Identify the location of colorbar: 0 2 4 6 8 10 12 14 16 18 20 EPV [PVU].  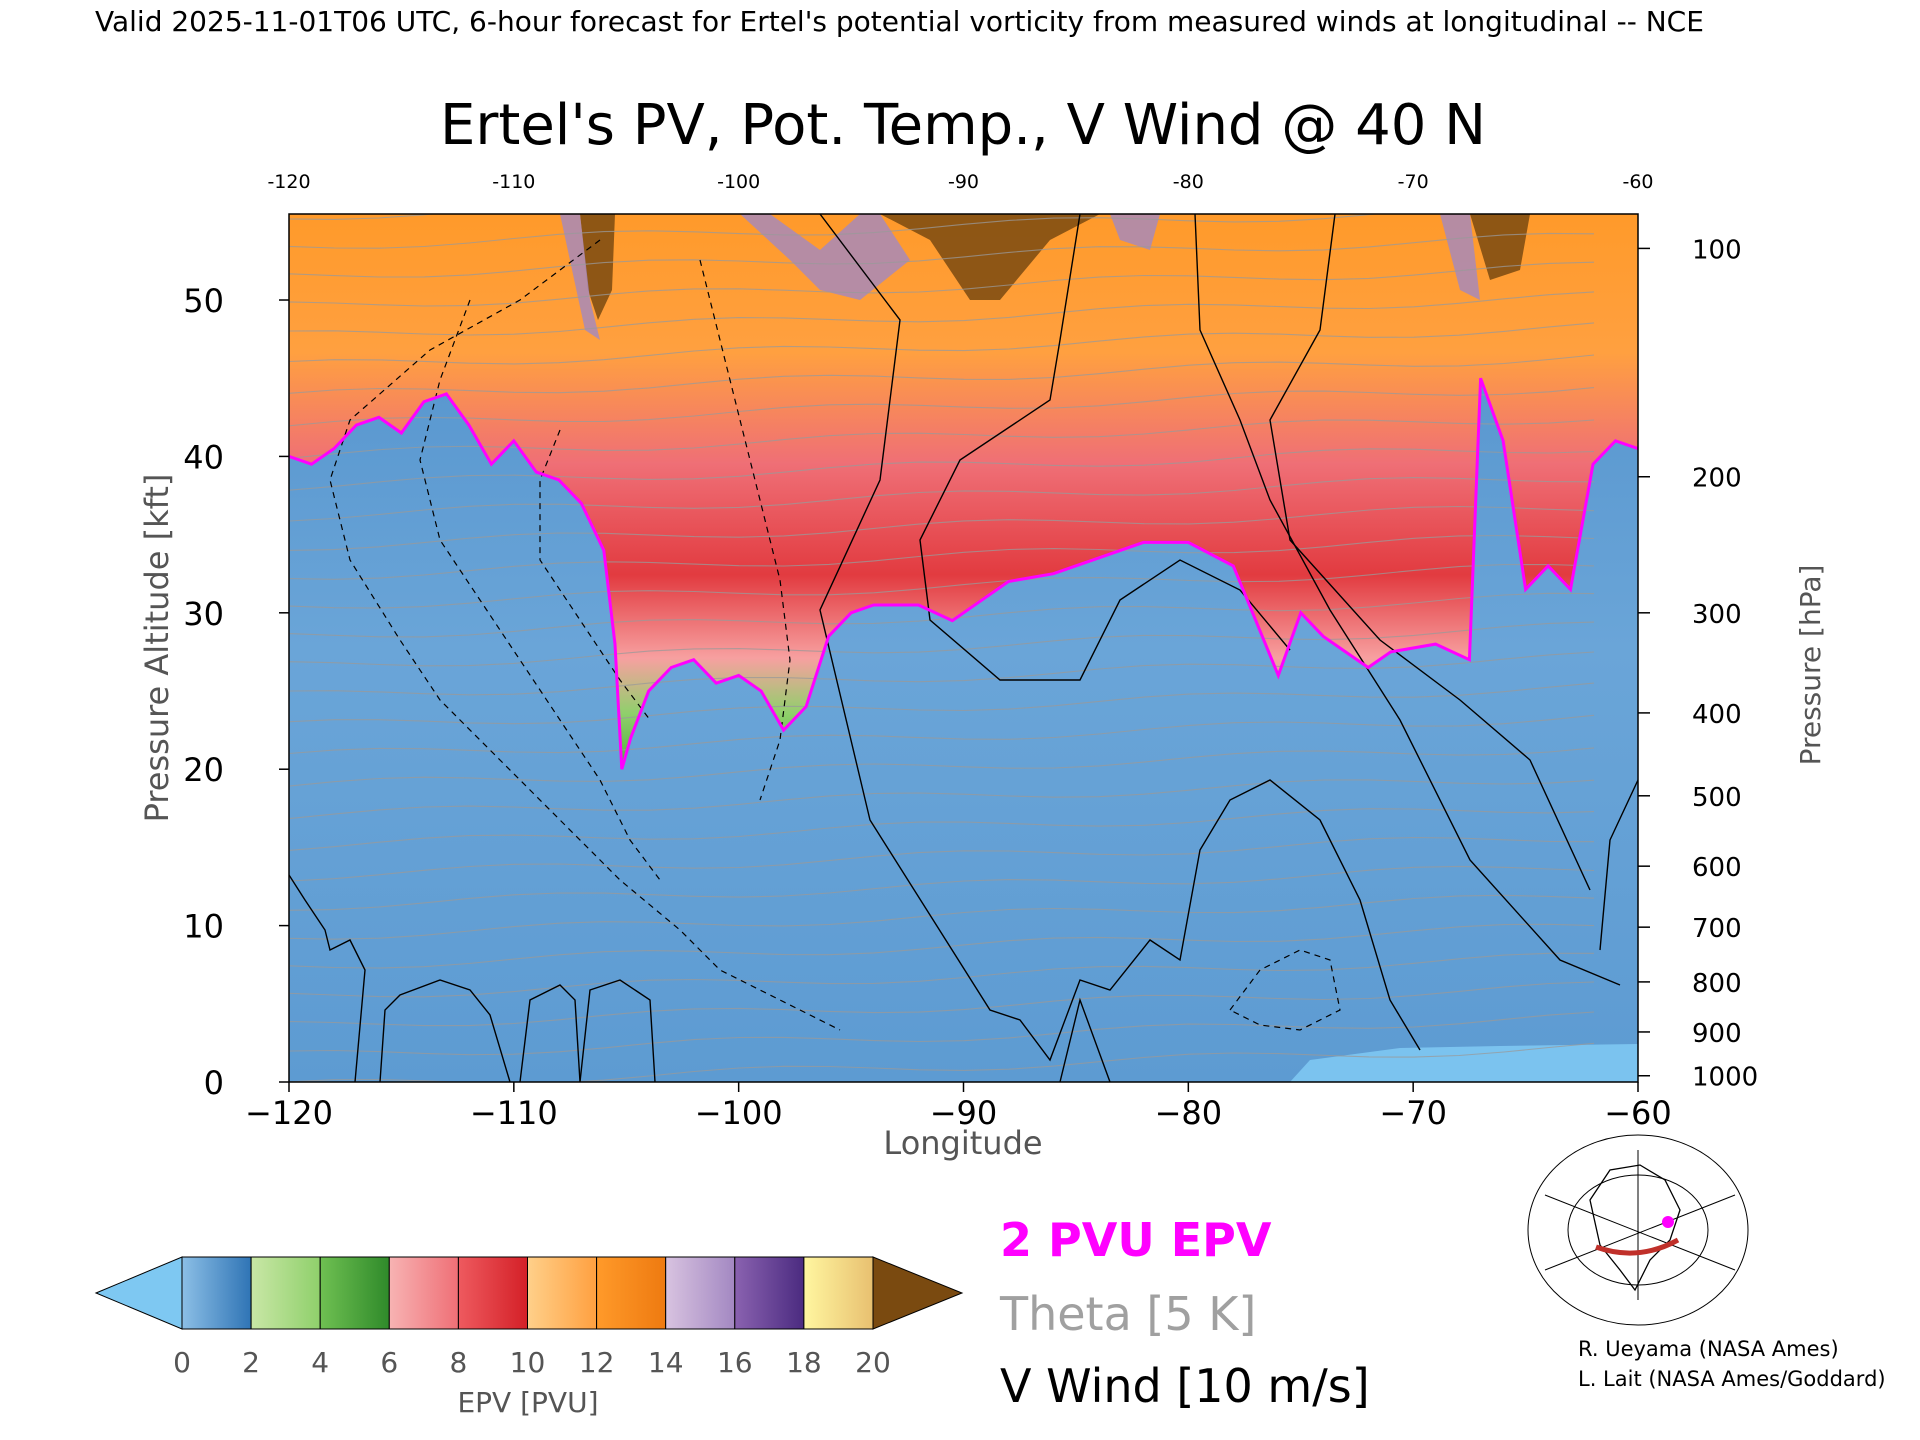
(529, 1337).